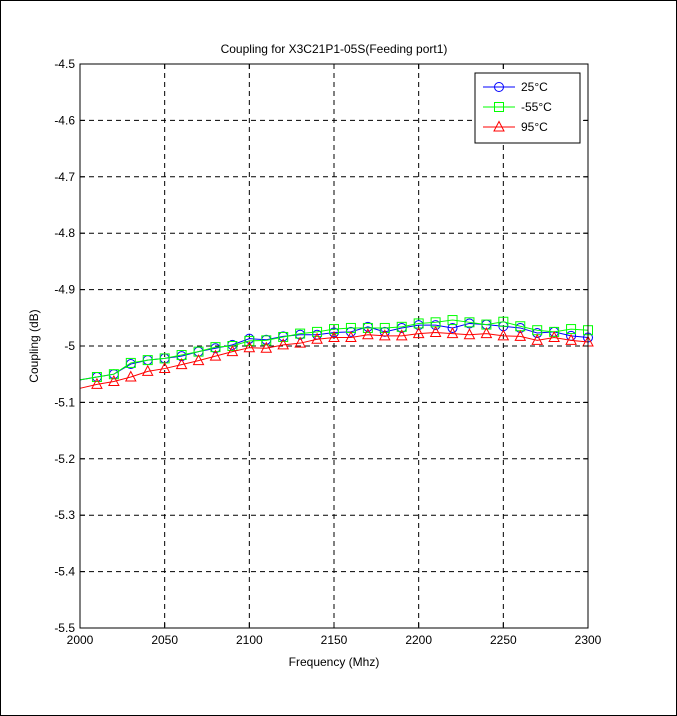  Describe the element at coordinates (64, 628) in the screenshot. I see `y-tick-label: -5.5` at that location.